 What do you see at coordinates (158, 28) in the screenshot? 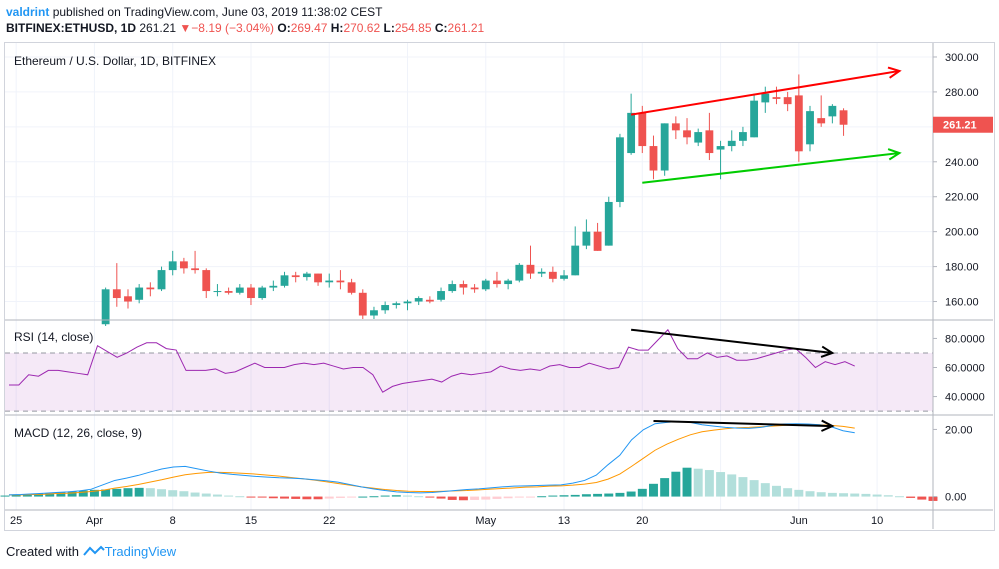
I see `last-price: 261.21` at bounding box center [158, 28].